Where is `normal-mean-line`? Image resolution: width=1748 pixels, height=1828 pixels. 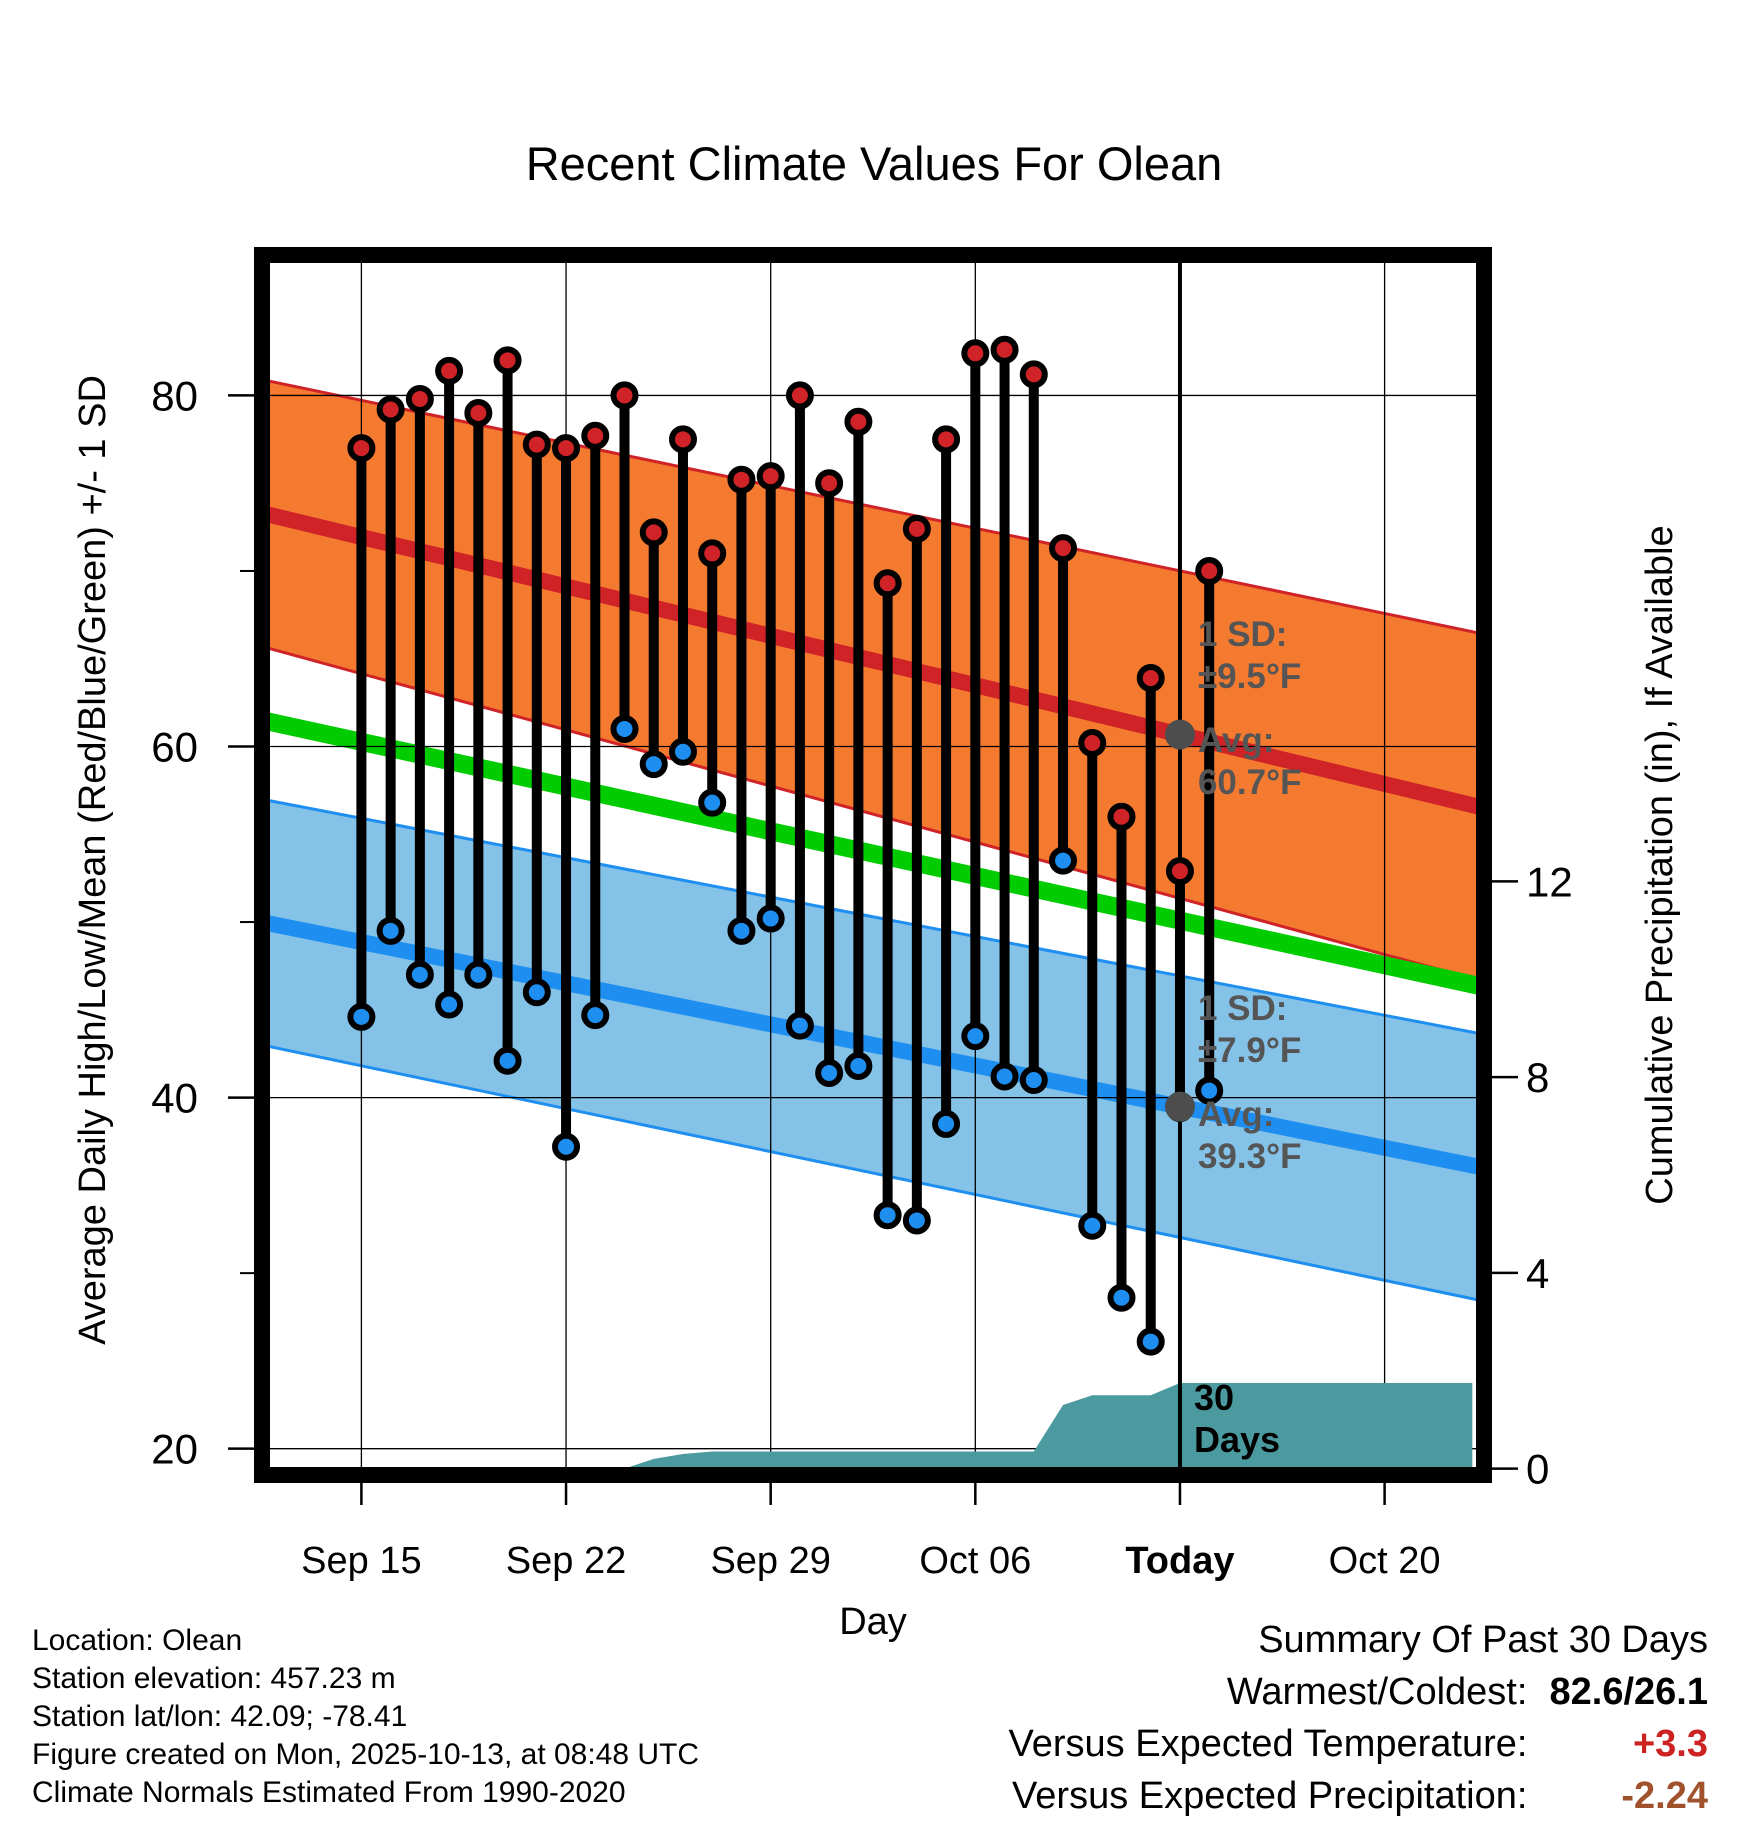
normal-mean-line is located at coordinates (873, 853).